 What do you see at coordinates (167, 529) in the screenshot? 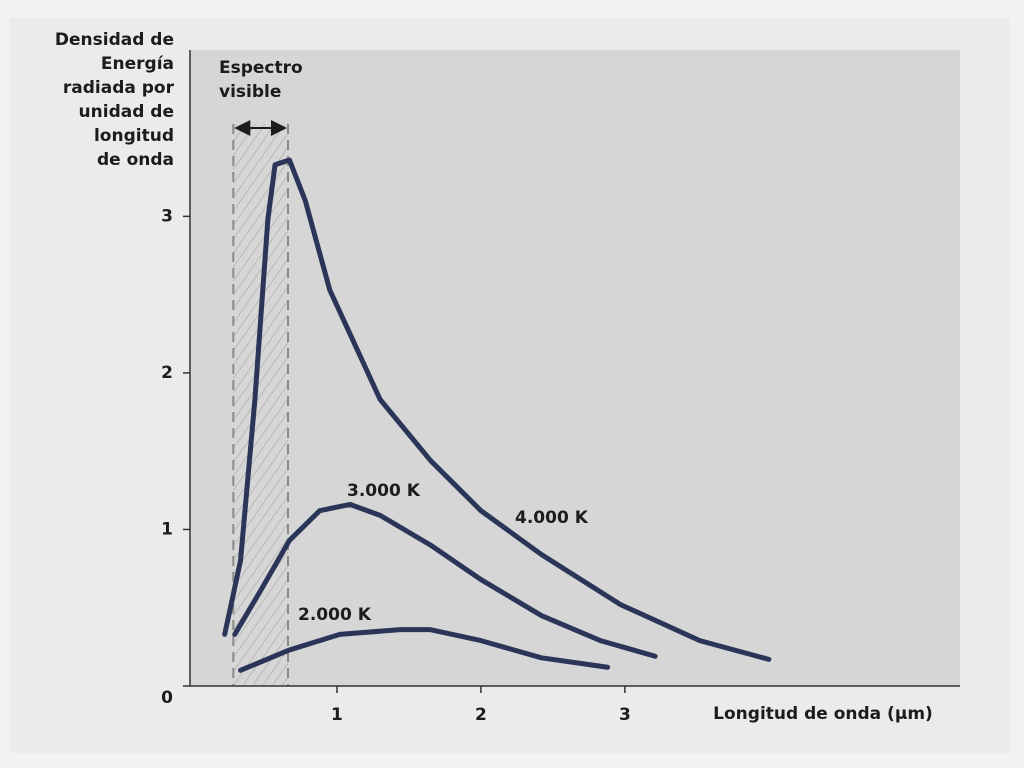
I see `y-tick-label: 1` at bounding box center [167, 529].